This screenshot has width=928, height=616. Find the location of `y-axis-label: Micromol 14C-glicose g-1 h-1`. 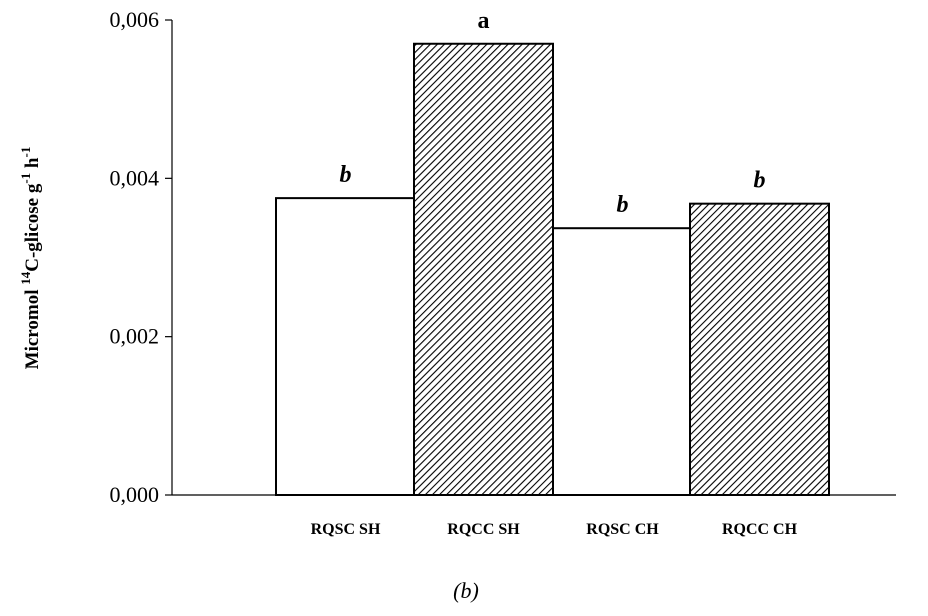

y-axis-label: Micromol 14C-glicose g-1 h-1 is located at coordinates (30, 258).